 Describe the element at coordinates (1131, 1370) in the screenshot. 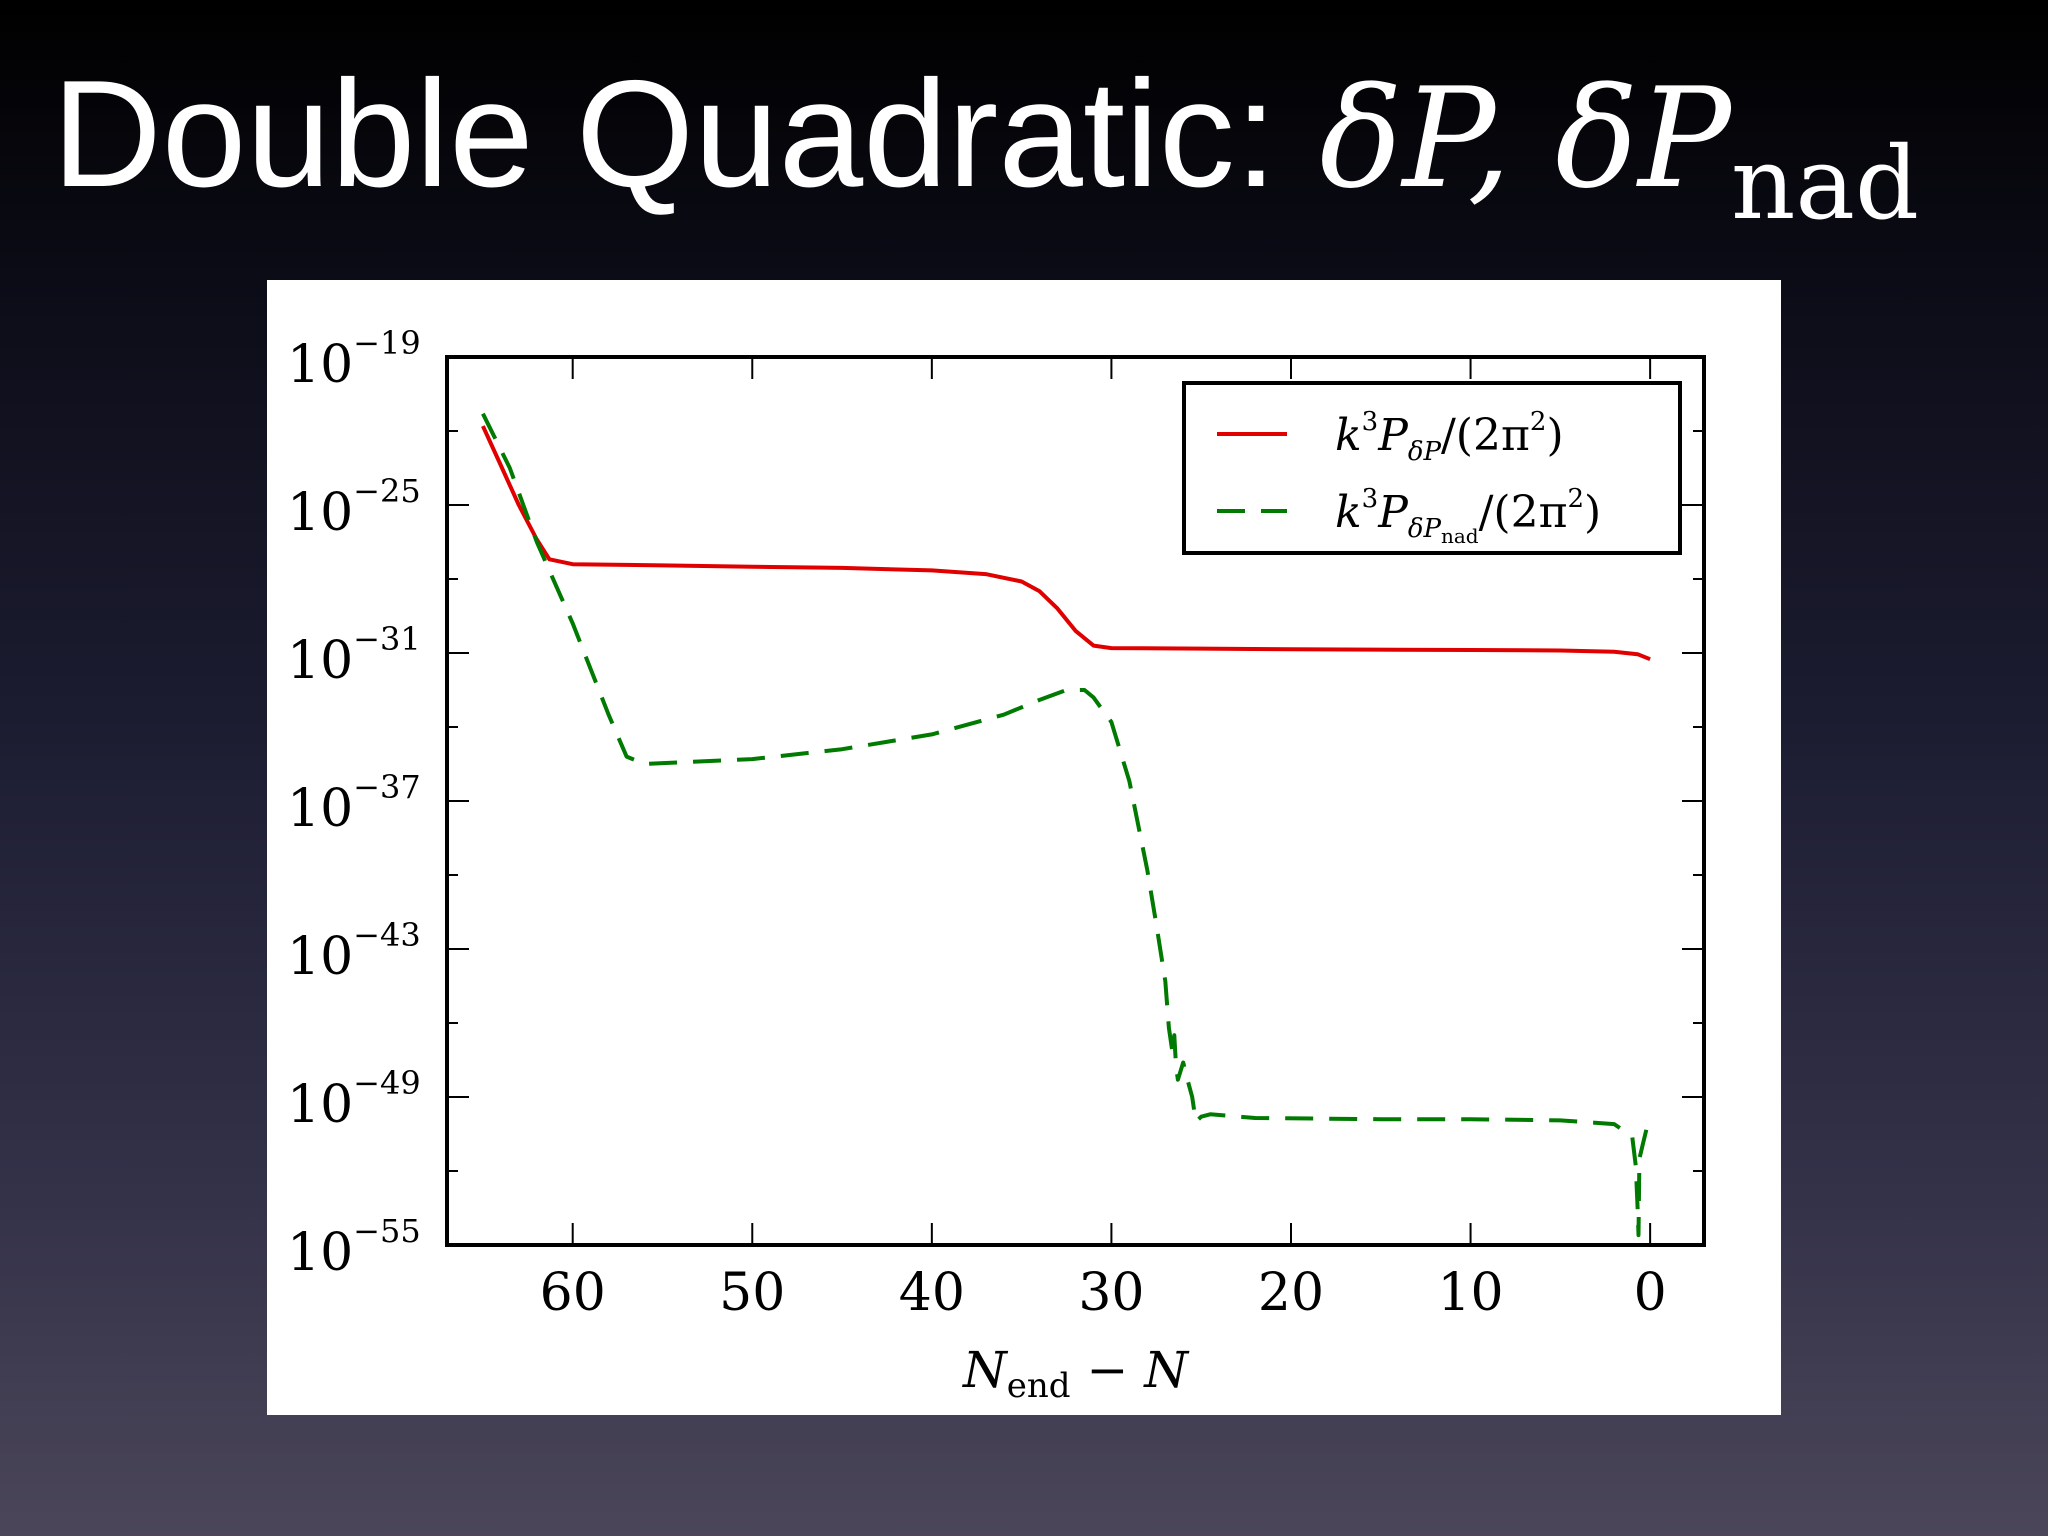

I see `x-axis-label-tail: − N` at that location.